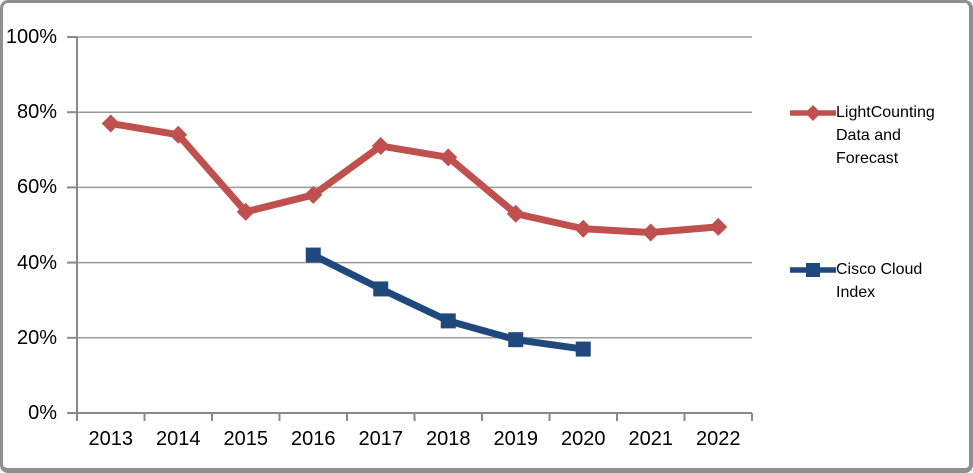  Describe the element at coordinates (36, 262) in the screenshot. I see `y-tick-label: 40%` at that location.